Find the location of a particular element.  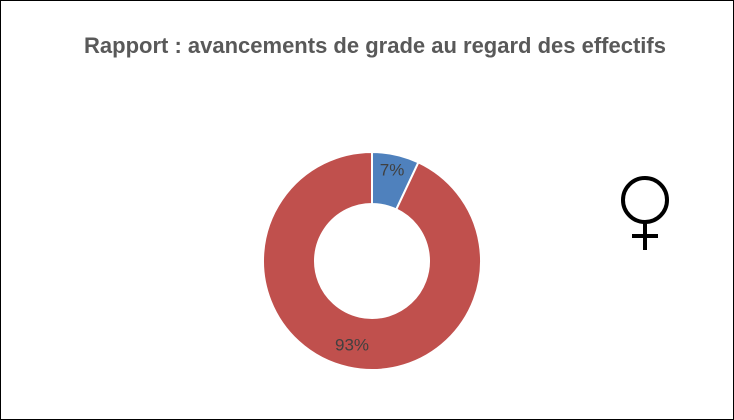

female-symbol is located at coordinates (645, 213).